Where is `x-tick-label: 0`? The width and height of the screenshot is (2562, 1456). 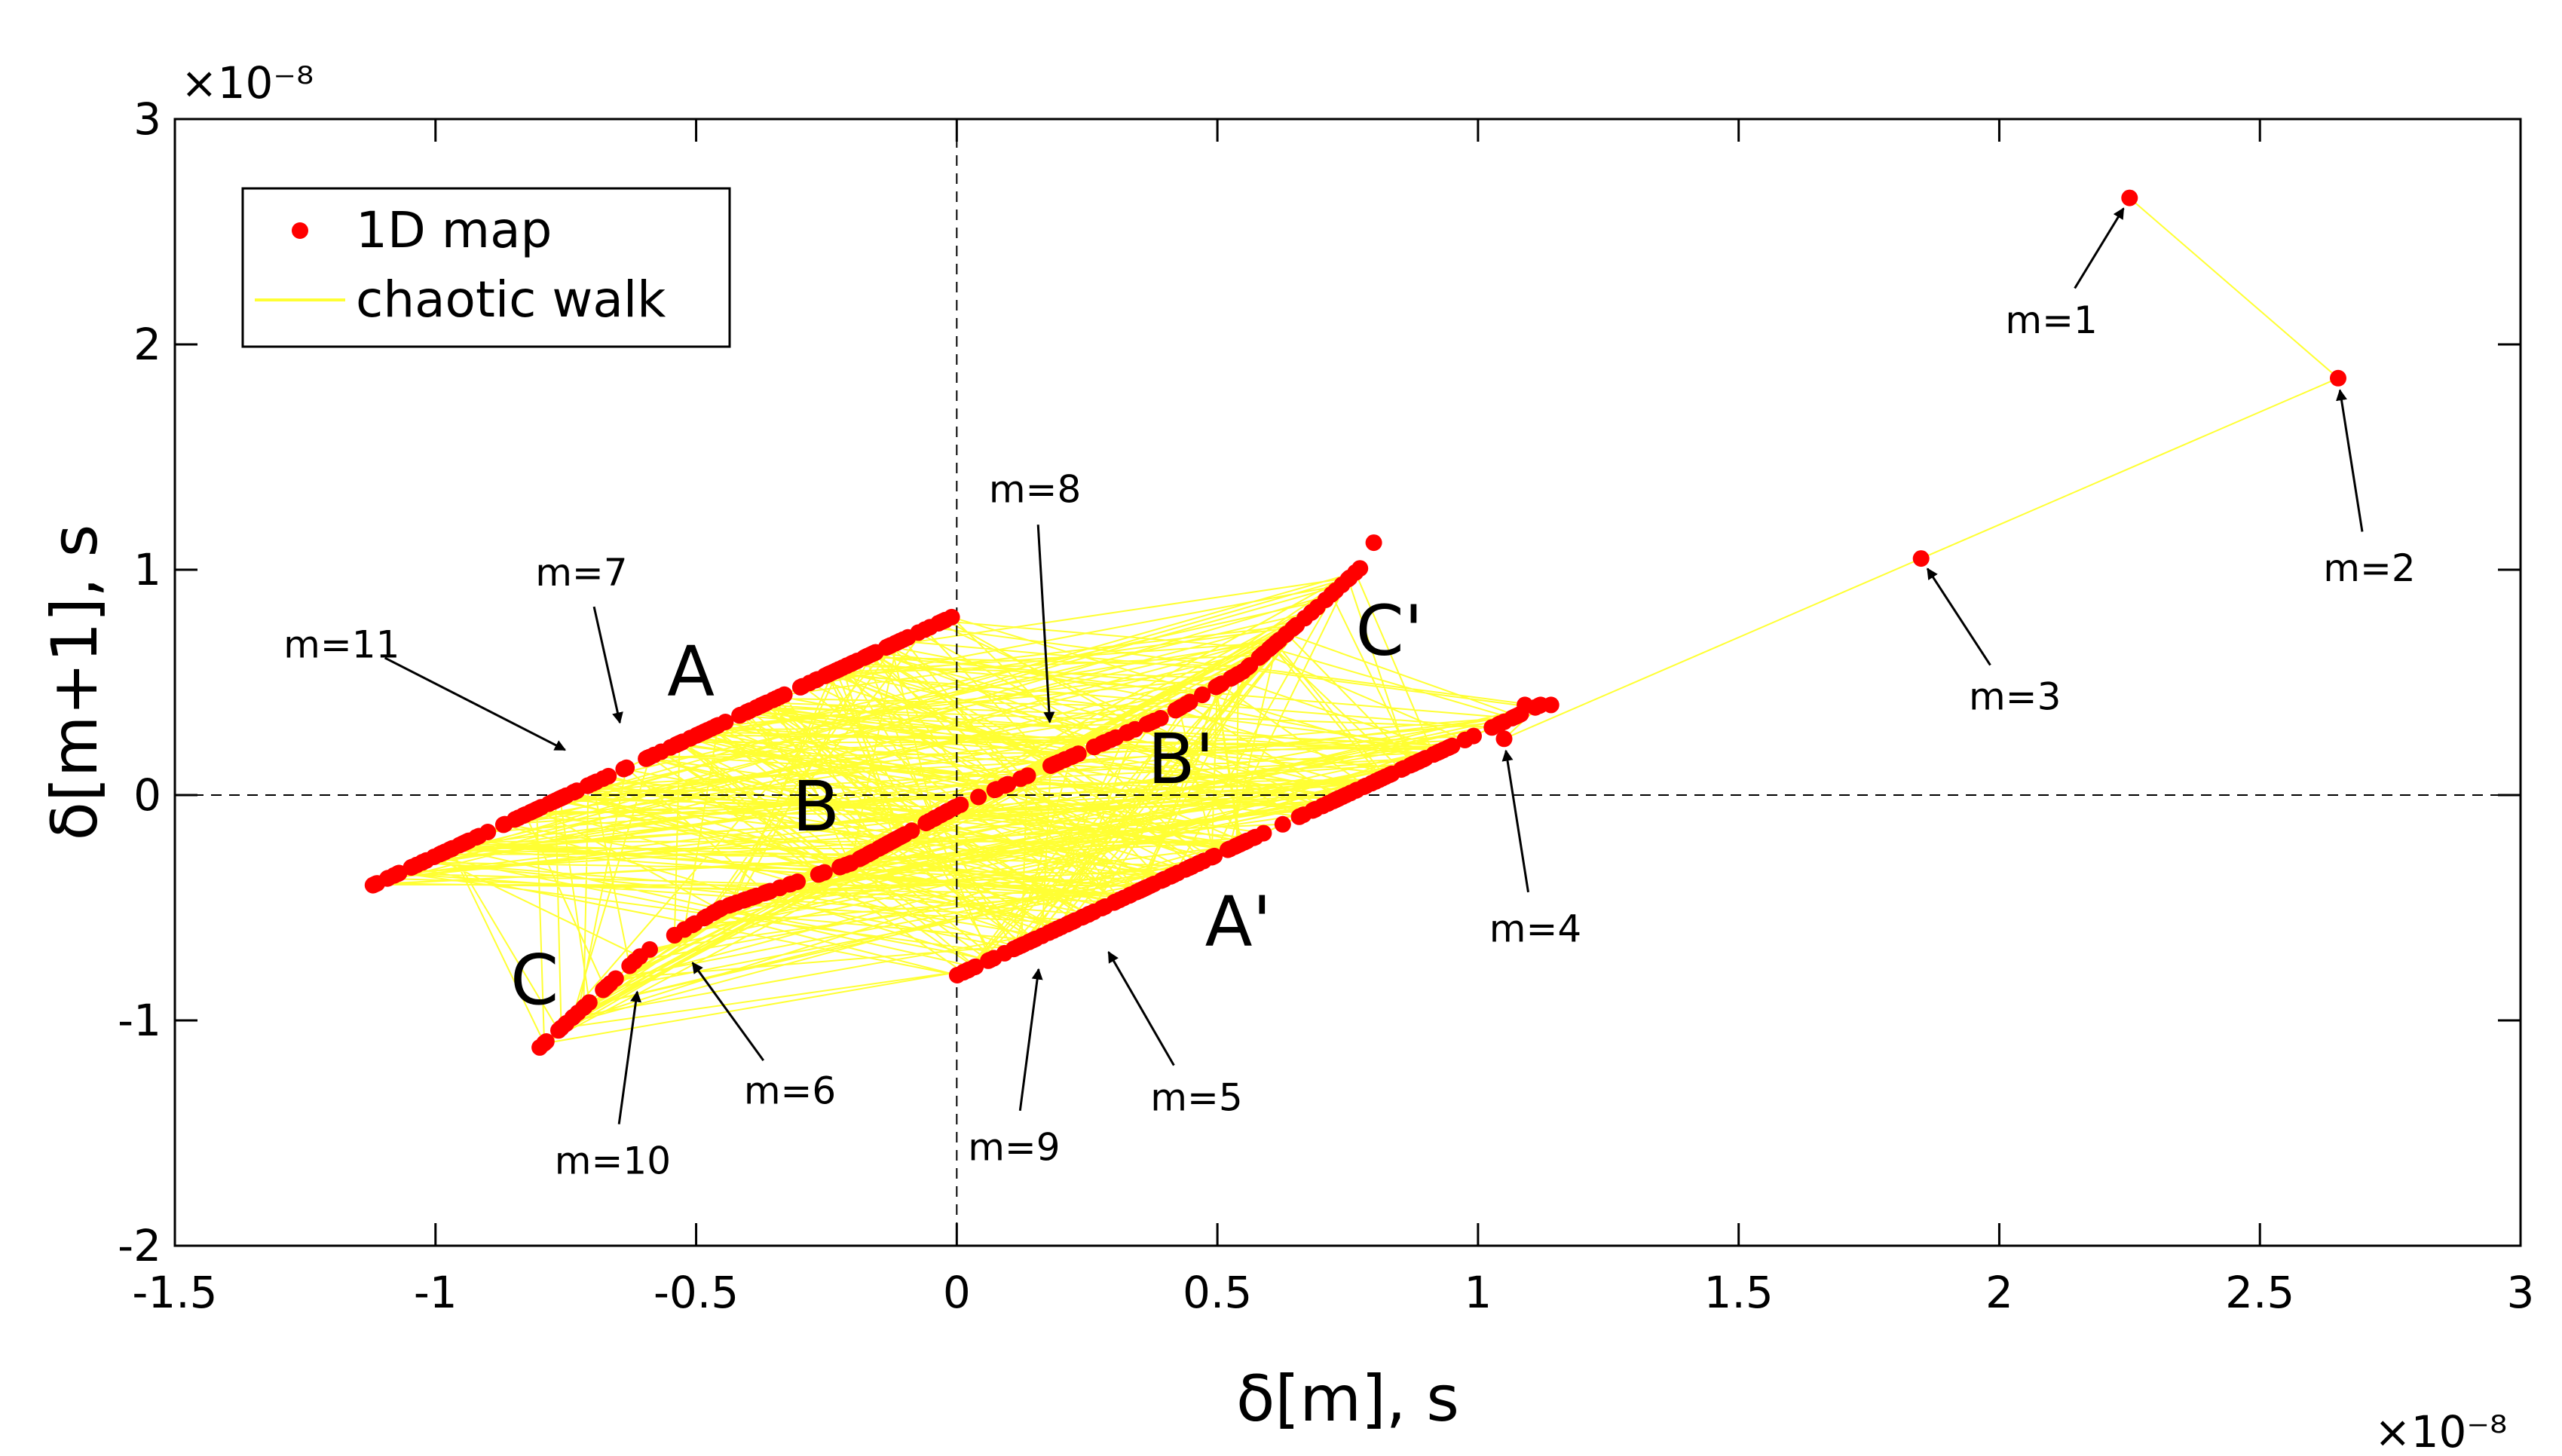 x-tick-label: 0 is located at coordinates (957, 1292).